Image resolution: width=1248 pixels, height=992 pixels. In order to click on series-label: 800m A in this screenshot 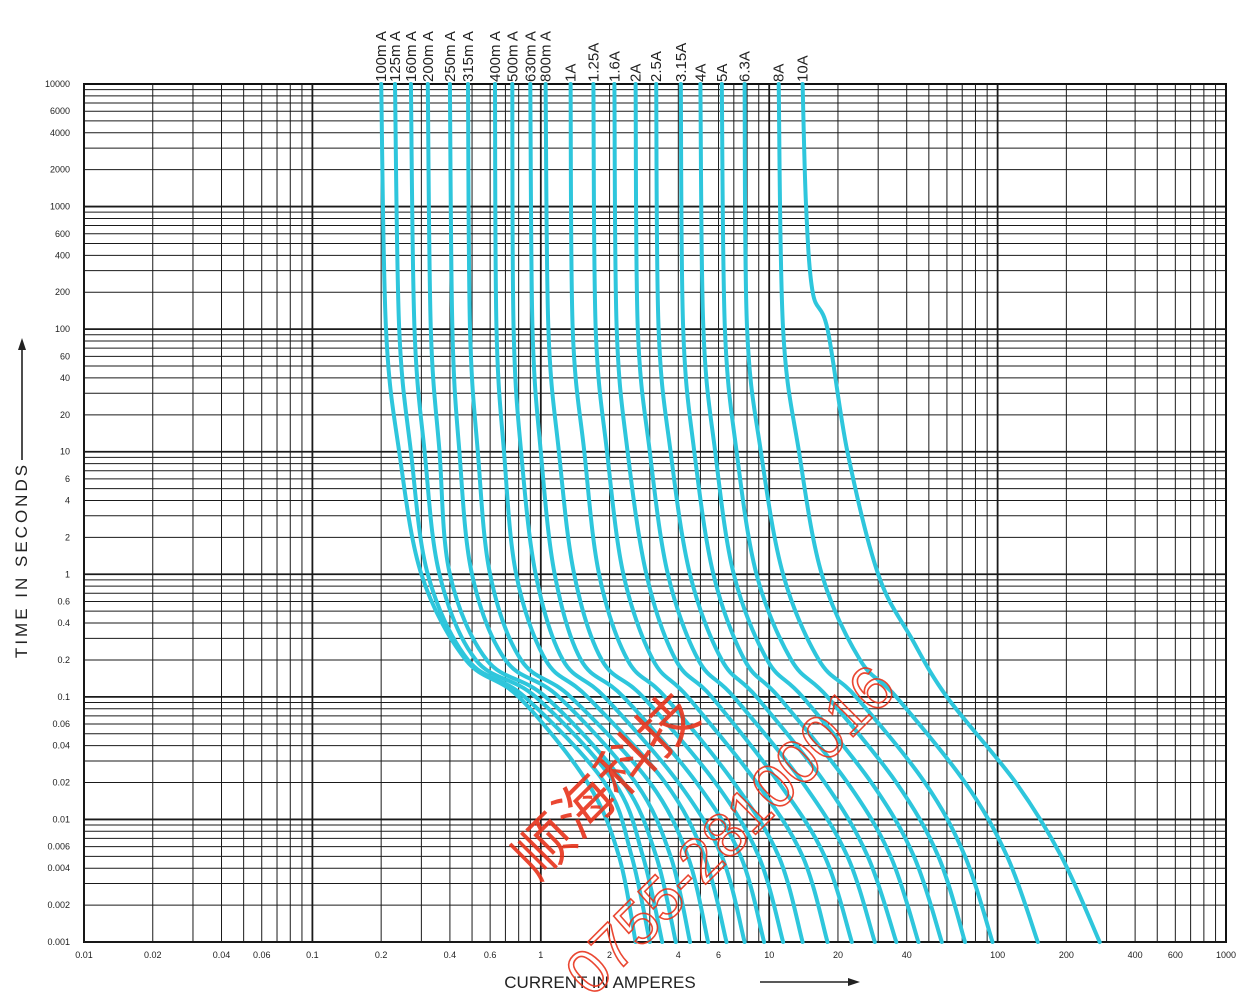, I will do `click(546, 56)`.